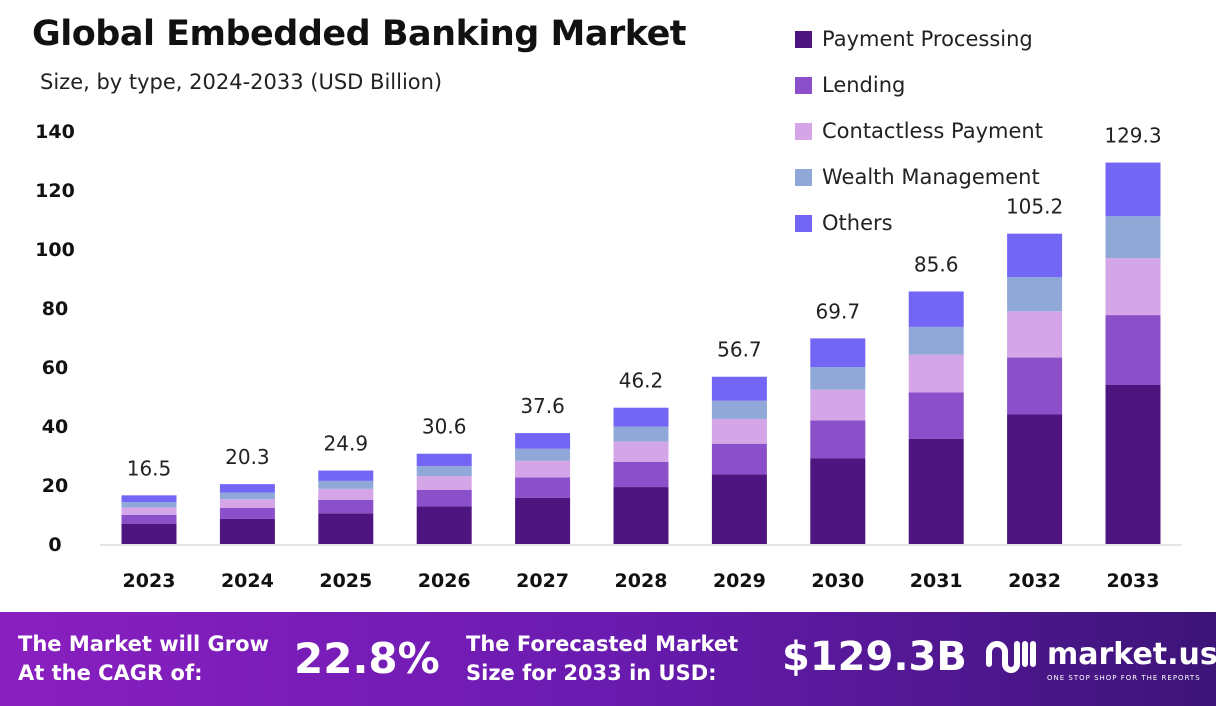  I want to click on cagr-value: 22.8%, so click(367, 658).